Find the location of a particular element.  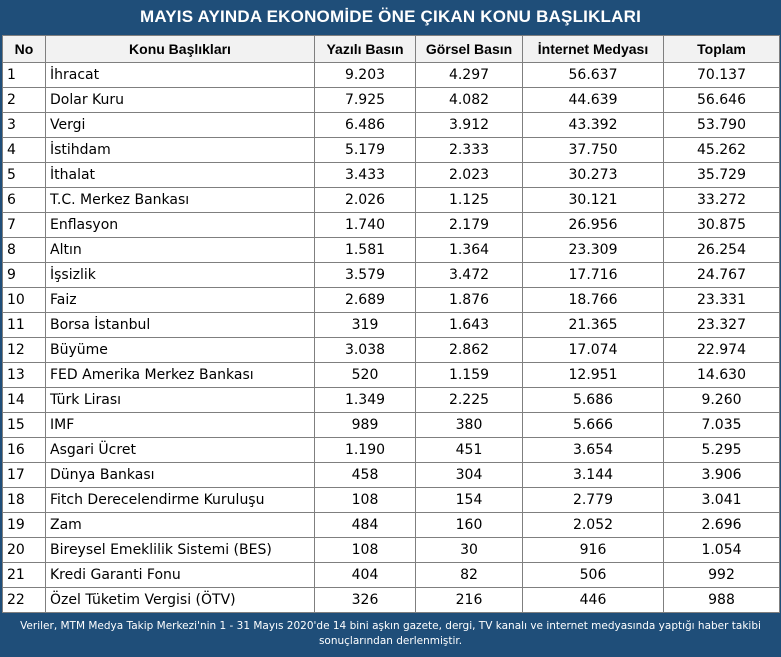

topic-name: İşsizlik is located at coordinates (180, 275).